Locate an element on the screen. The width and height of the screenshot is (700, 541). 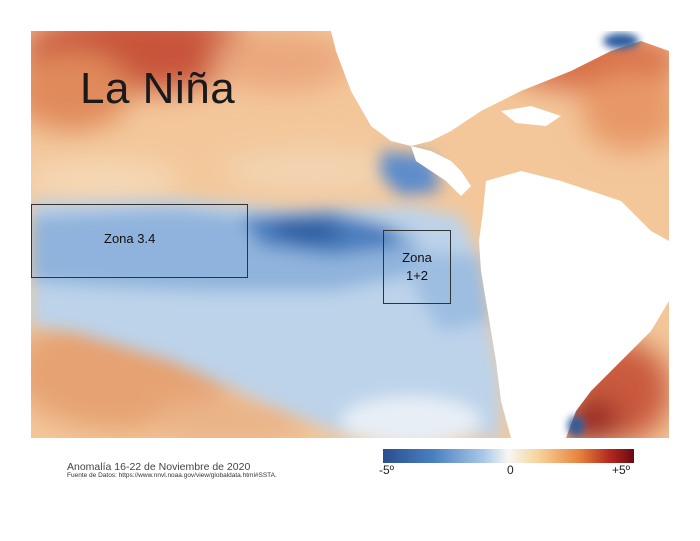
zona-1-2-label-line1: Zona is located at coordinates (417, 257).